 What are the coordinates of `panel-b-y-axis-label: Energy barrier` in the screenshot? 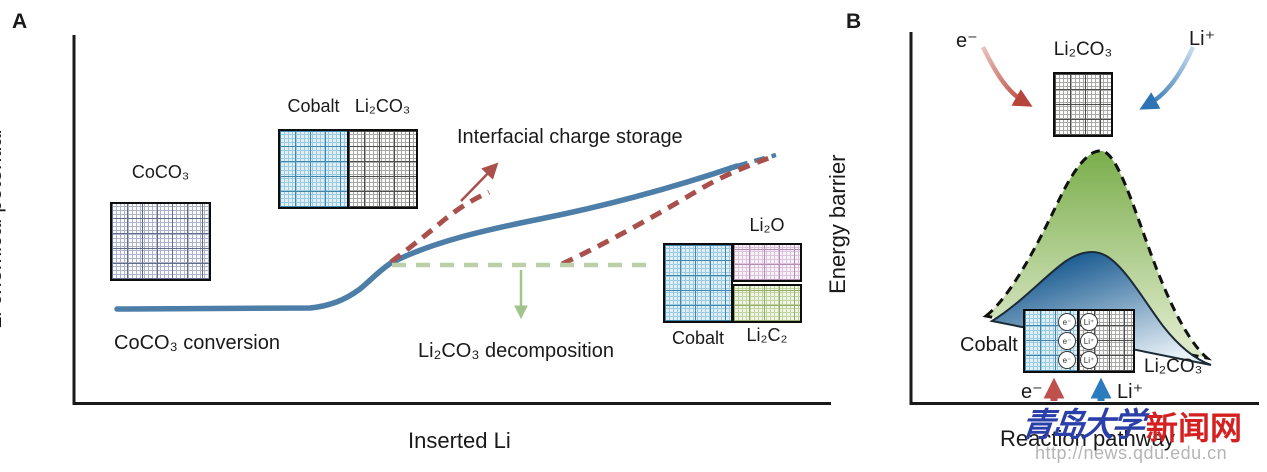 It's located at (837, 224).